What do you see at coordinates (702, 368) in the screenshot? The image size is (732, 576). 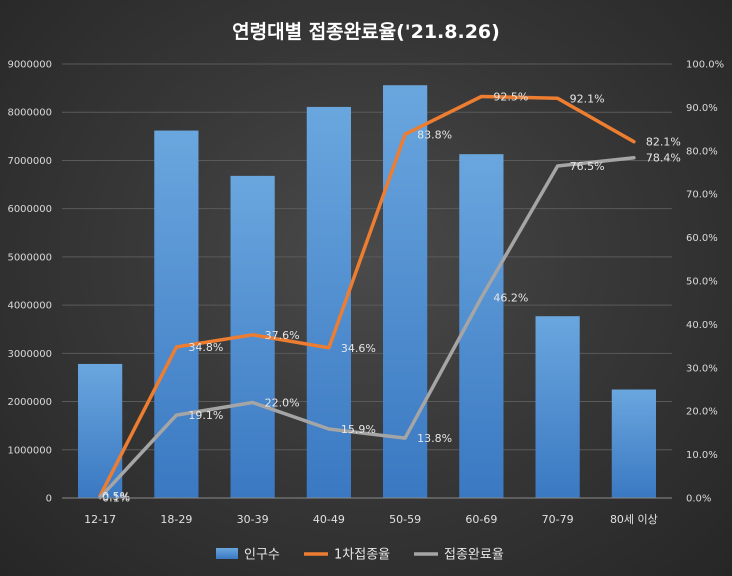 I see `y-right-tick-label: 30.0%` at bounding box center [702, 368].